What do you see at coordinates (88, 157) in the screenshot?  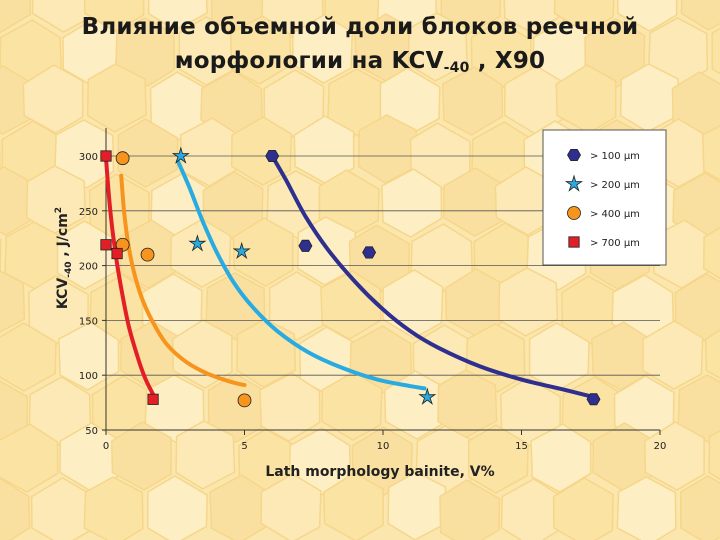 I see `y-tick-label: 300` at bounding box center [88, 157].